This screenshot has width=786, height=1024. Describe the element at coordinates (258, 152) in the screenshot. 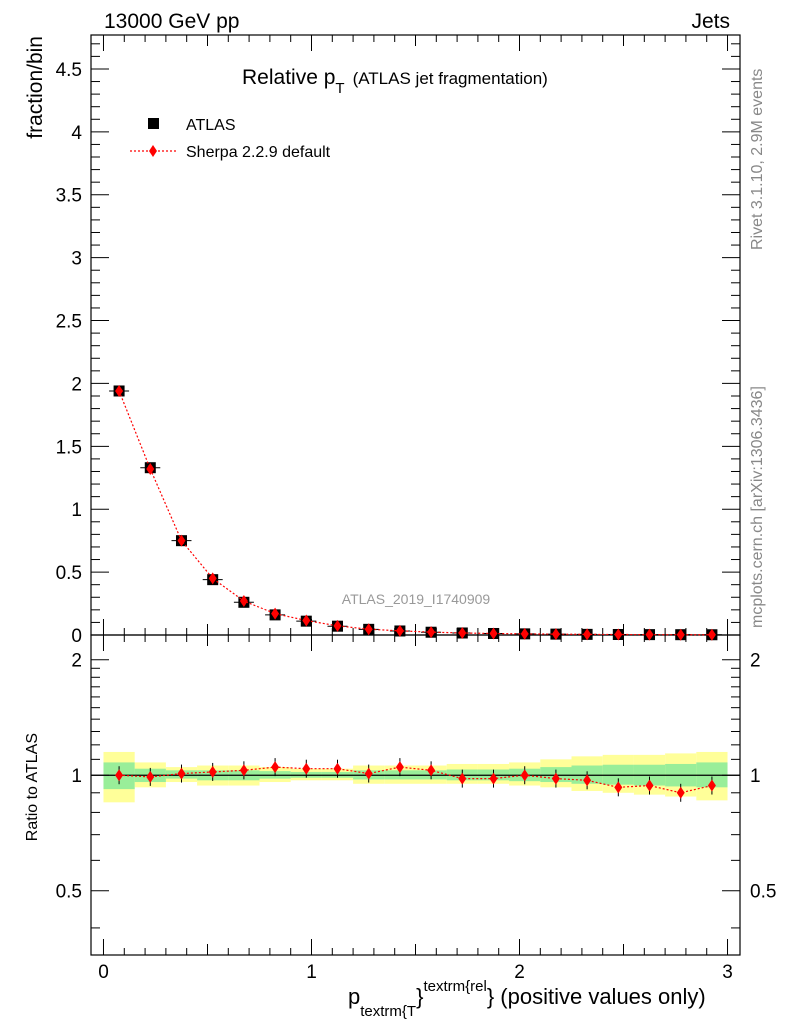

I see `legend-mc-label: Sherpa 2.2.9 default` at that location.